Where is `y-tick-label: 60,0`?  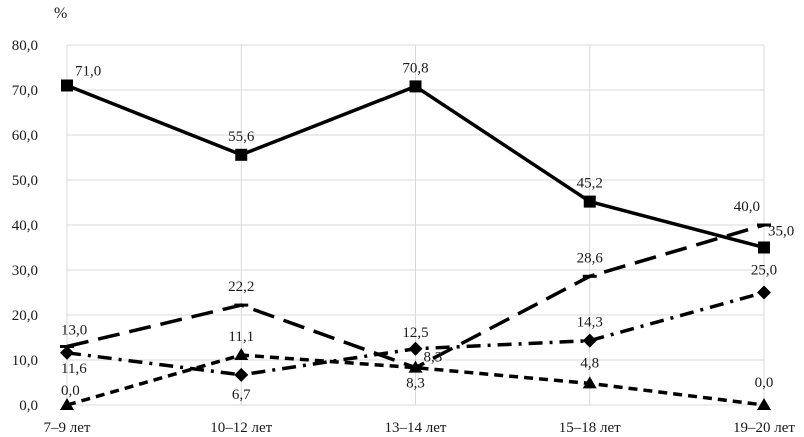 y-tick-label: 60,0 is located at coordinates (25, 136).